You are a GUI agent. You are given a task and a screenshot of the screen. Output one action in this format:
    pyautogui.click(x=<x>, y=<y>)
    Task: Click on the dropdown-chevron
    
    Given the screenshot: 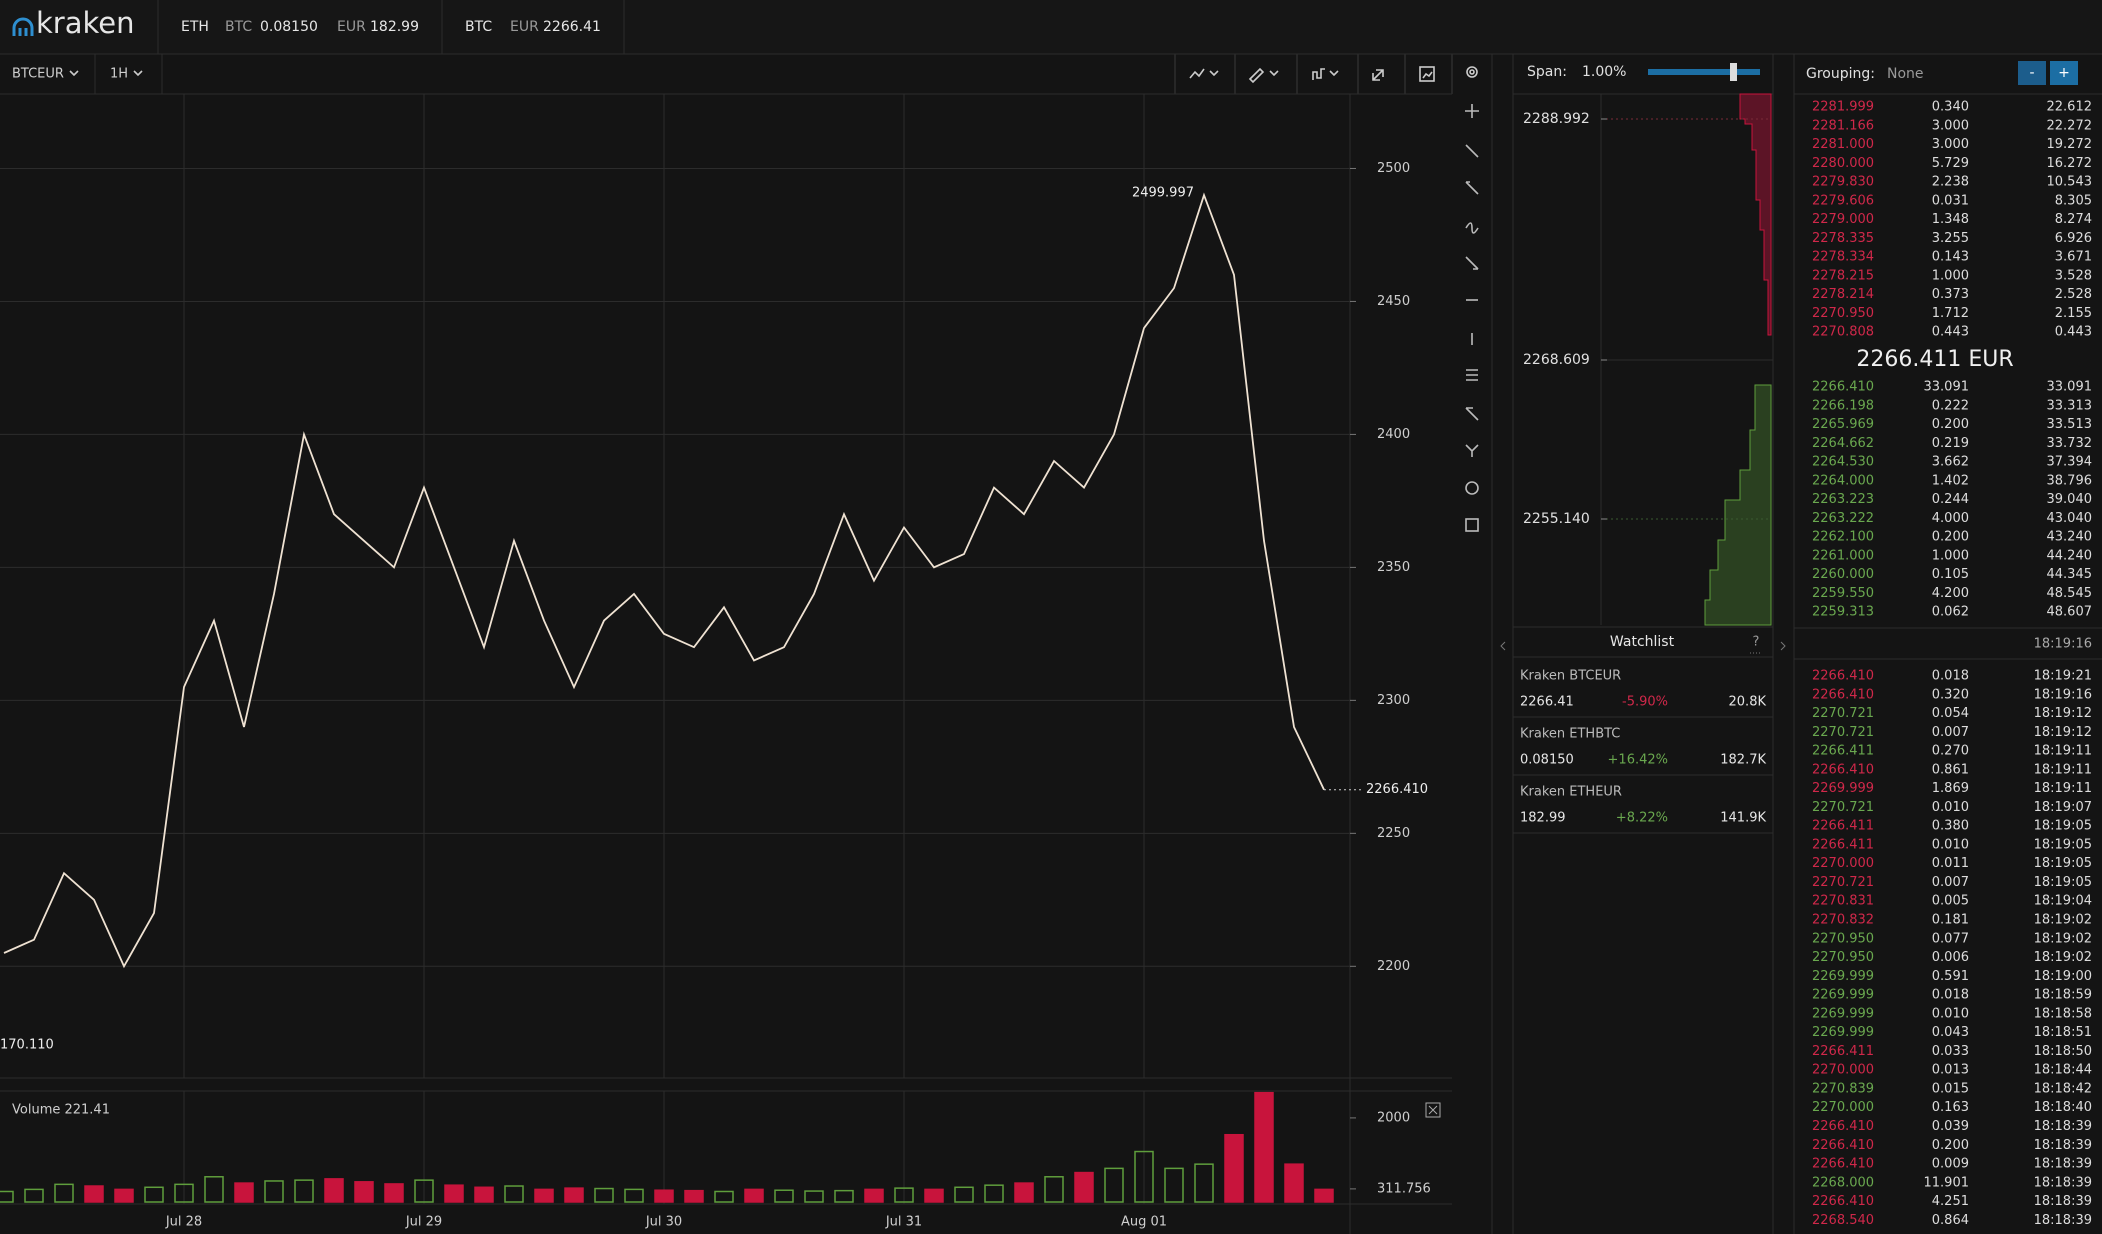 What is the action you would take?
    pyautogui.click(x=106, y=73)
    